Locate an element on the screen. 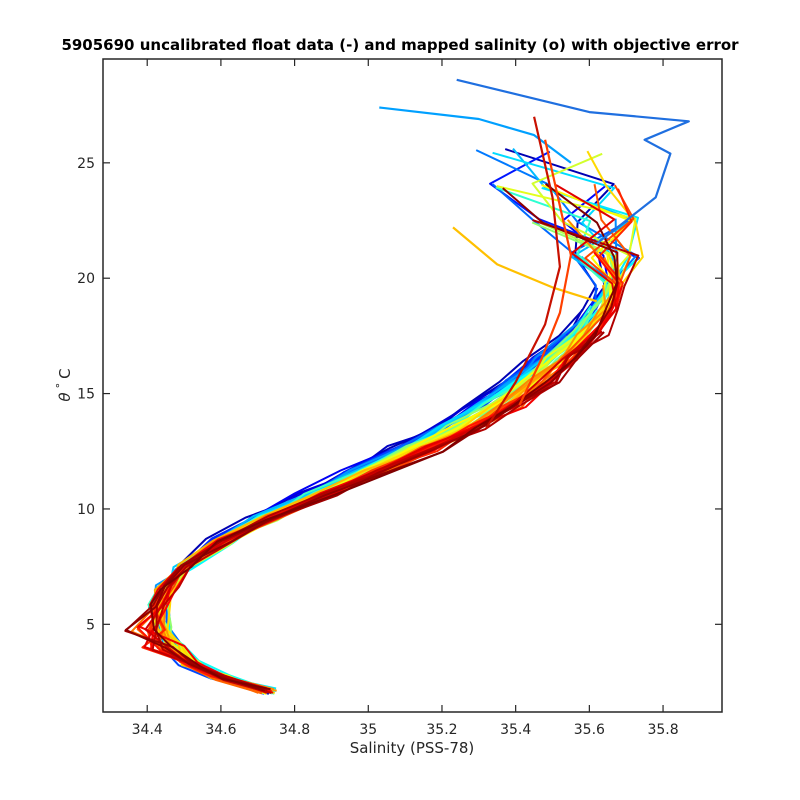  x-tick-label-4: 35 is located at coordinates (368, 730).